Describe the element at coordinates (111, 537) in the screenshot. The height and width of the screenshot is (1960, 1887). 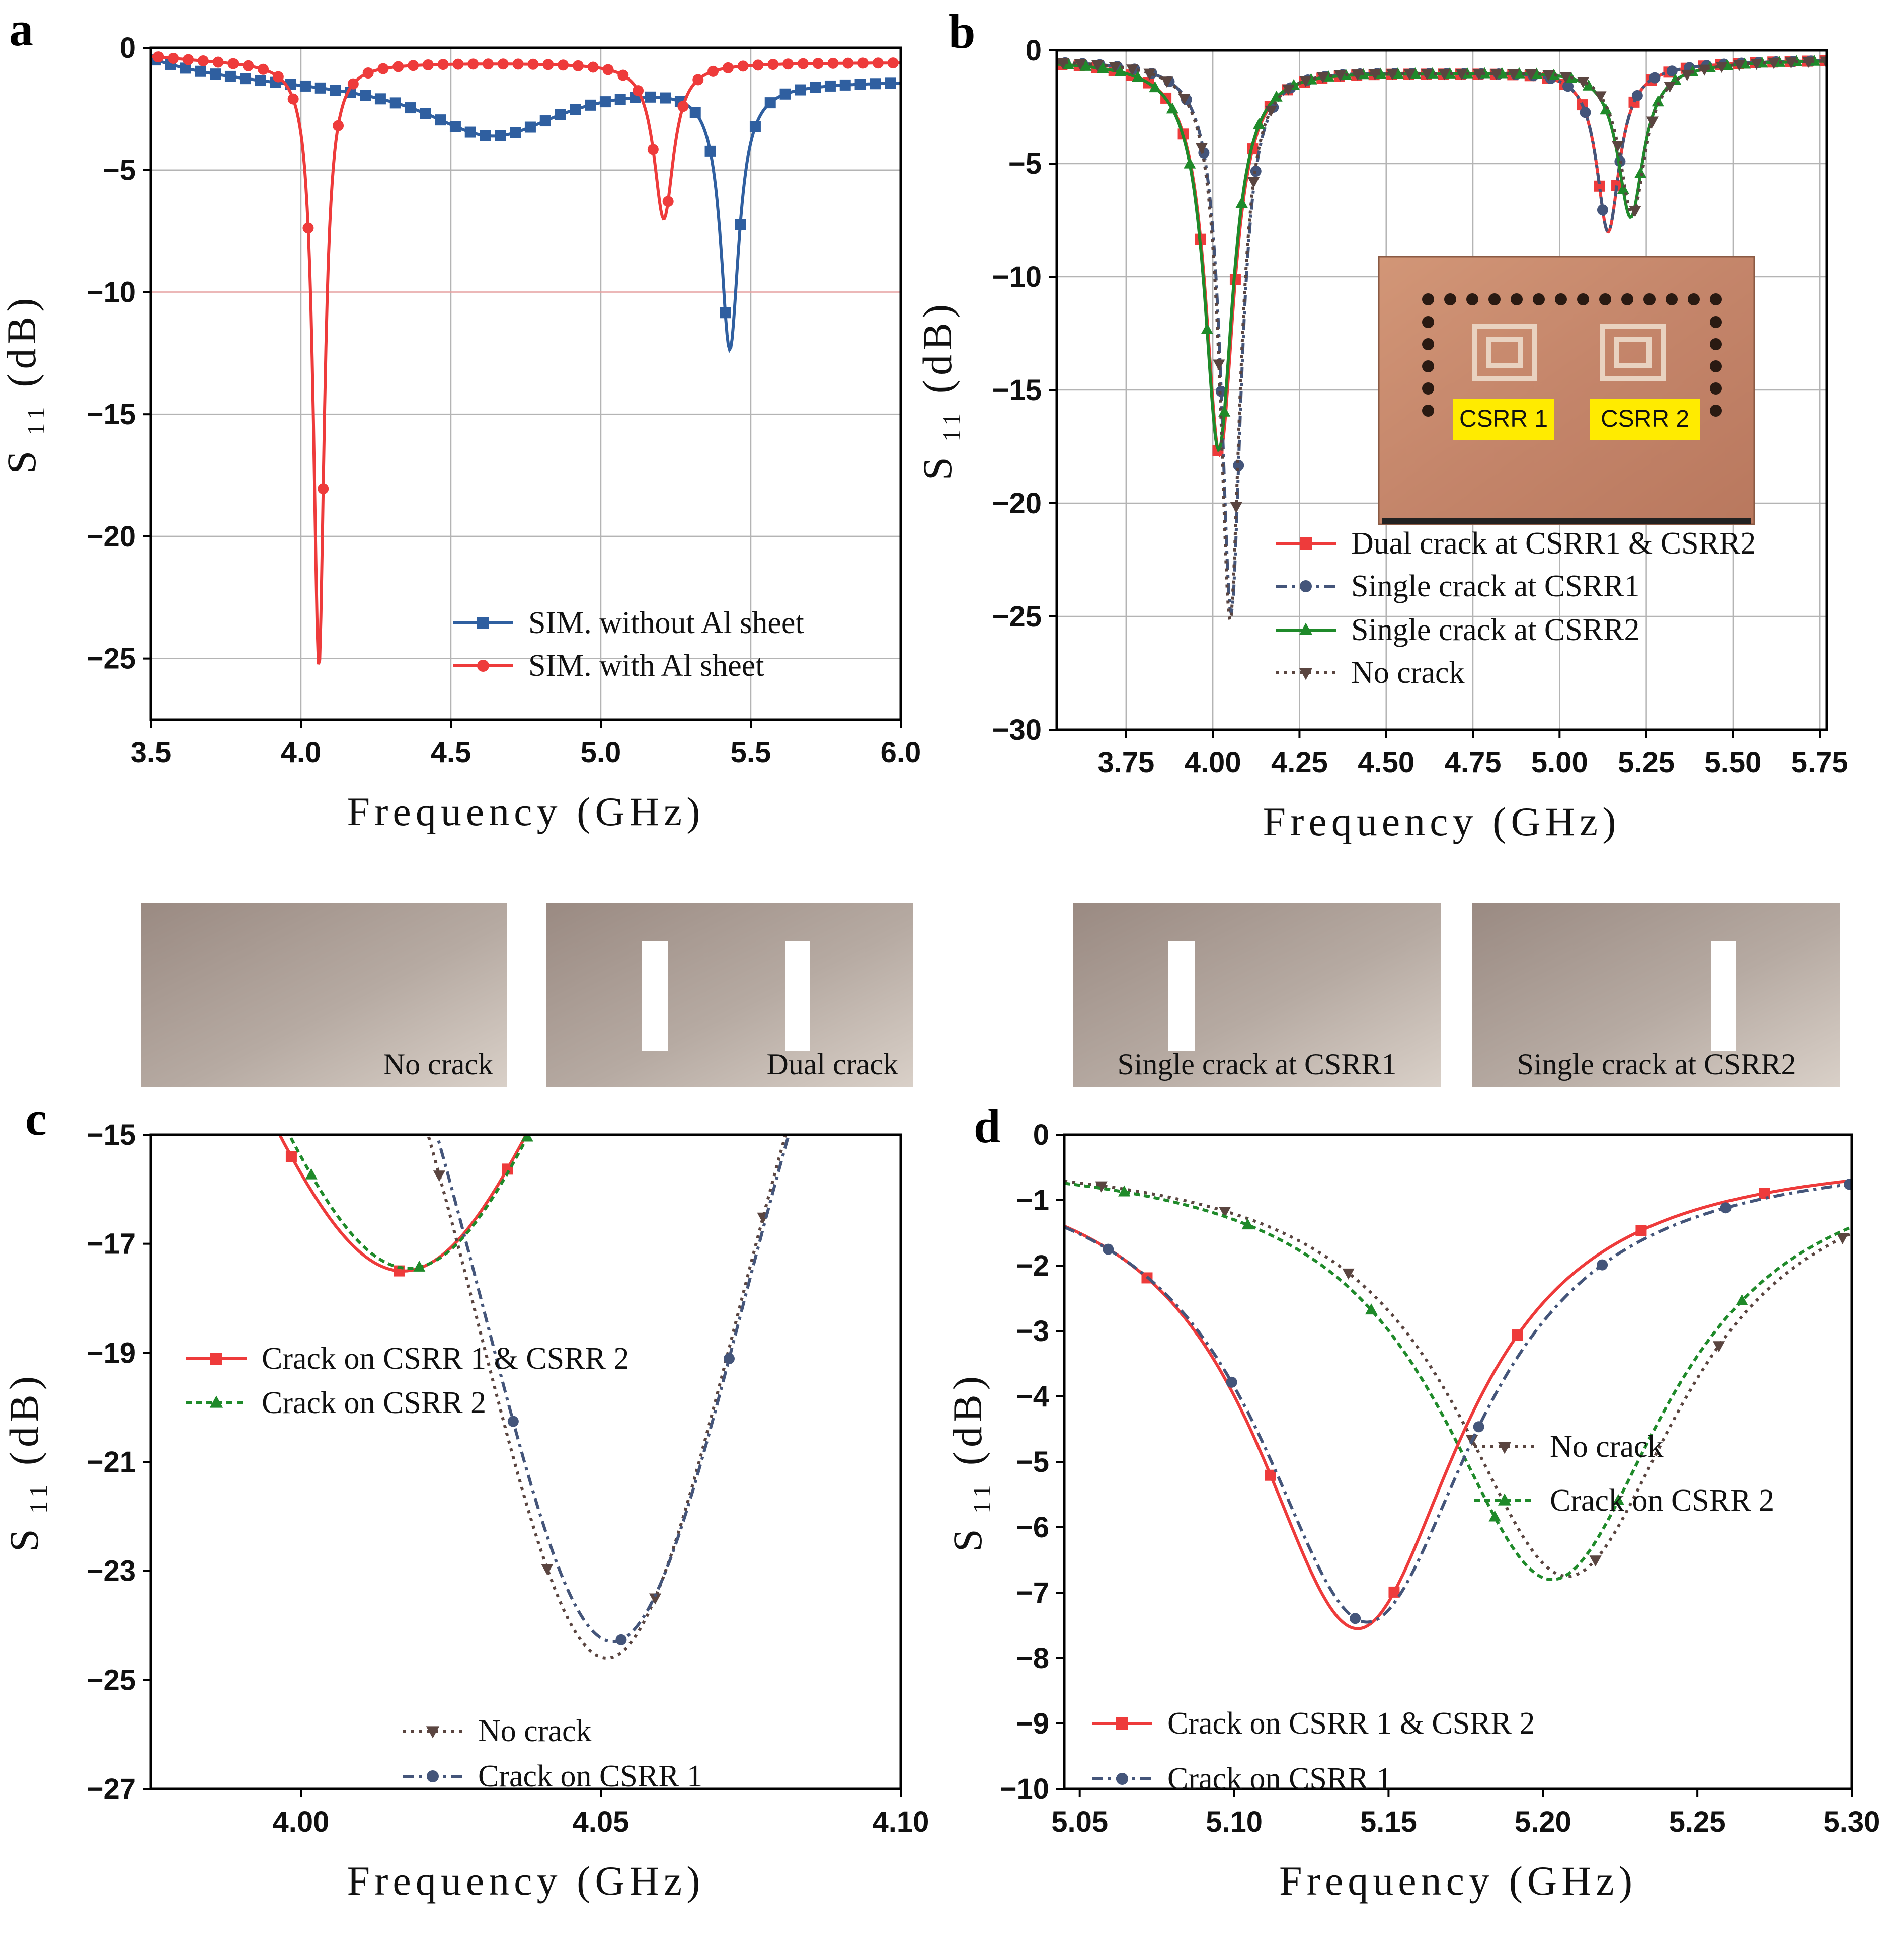
I see `y-tick-label: −20` at that location.